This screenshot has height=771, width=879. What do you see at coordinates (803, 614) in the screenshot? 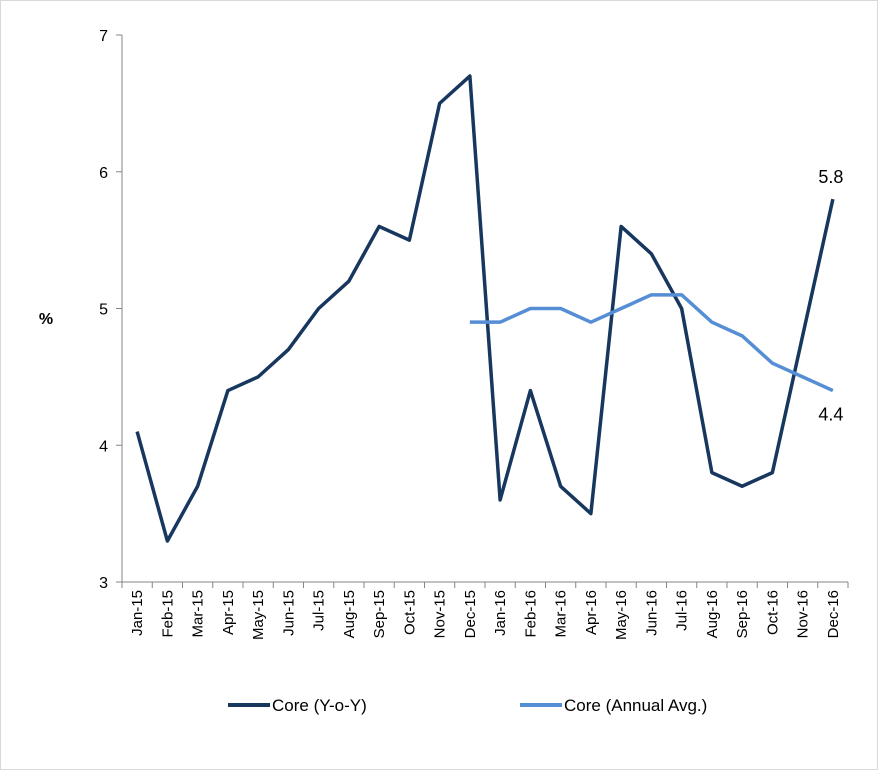
I see `x-tick-label: Nov-16` at bounding box center [803, 614].